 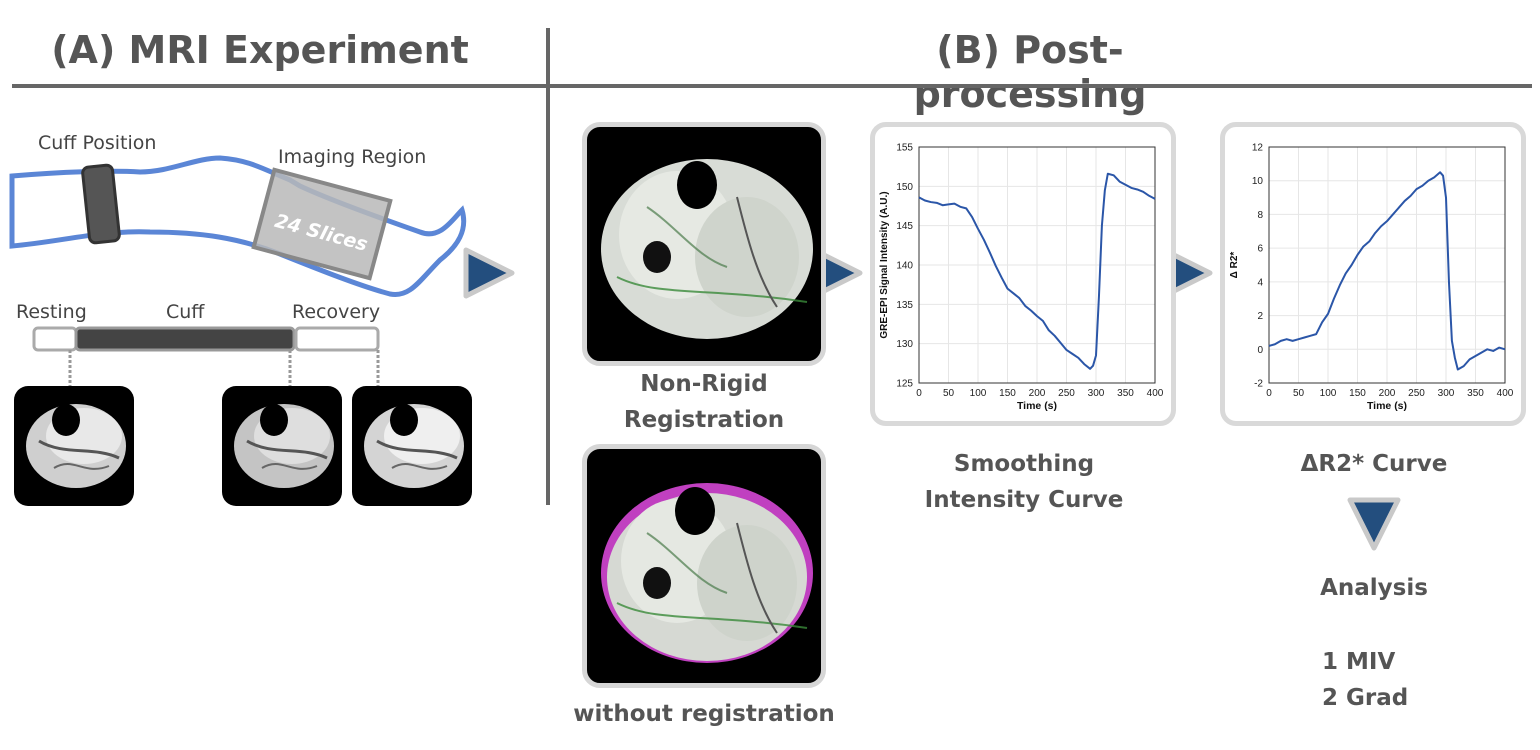 I want to click on analysis-item-1: 1 MIV, so click(x=1359, y=662).